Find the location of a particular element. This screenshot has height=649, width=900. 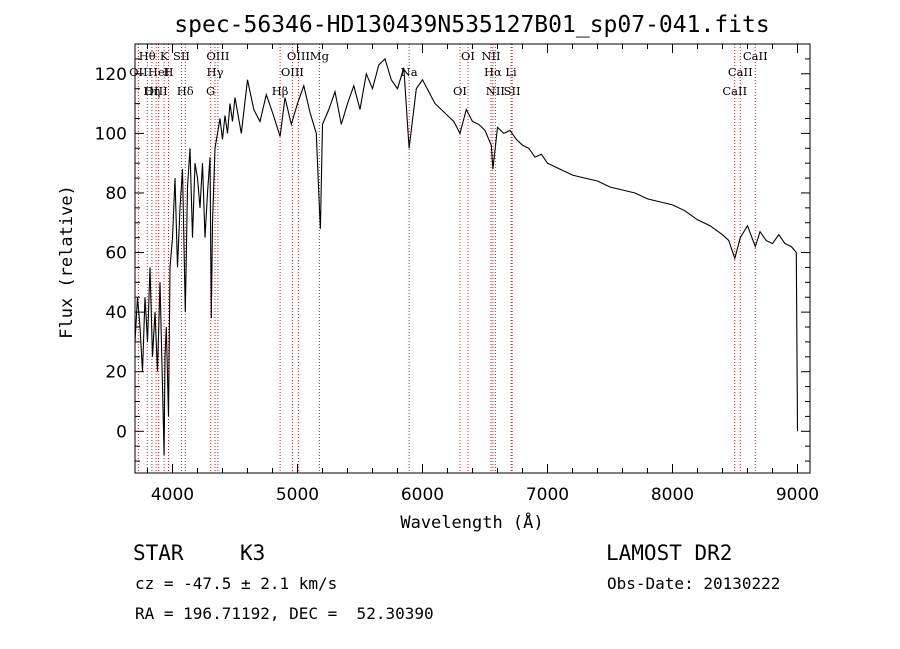

observation-date: Obs-Date: 20130222 is located at coordinates (694, 583).